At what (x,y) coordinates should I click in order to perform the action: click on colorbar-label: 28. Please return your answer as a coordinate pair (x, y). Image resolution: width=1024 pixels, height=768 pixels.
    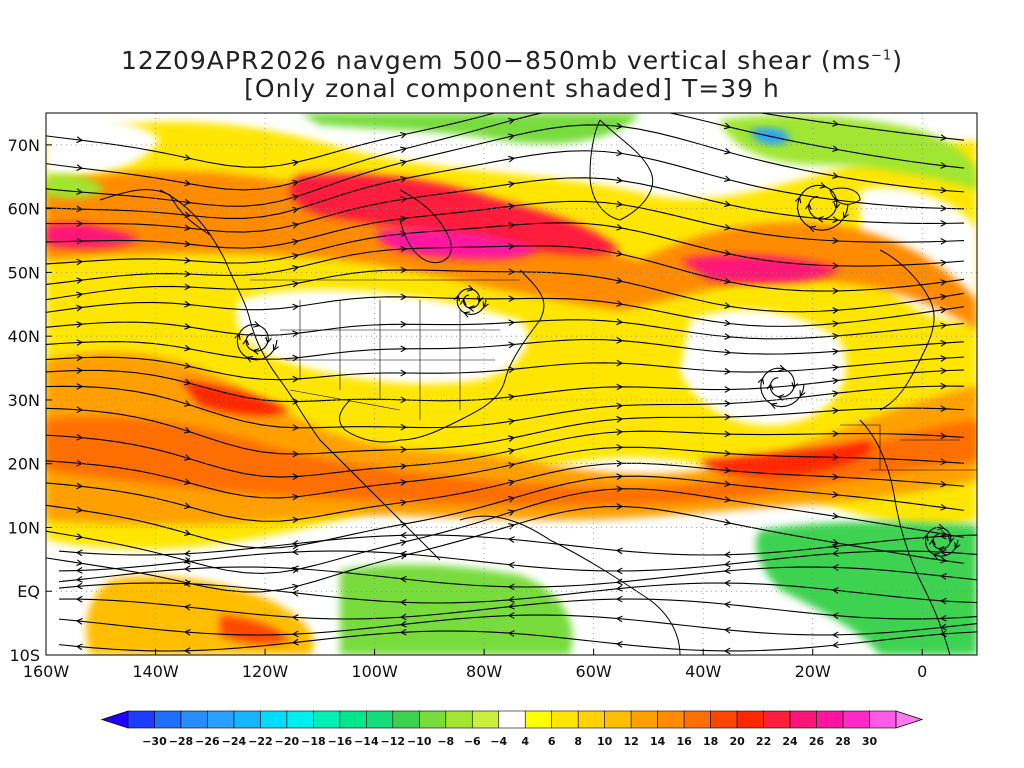
    Looking at the image, I should click on (842, 741).